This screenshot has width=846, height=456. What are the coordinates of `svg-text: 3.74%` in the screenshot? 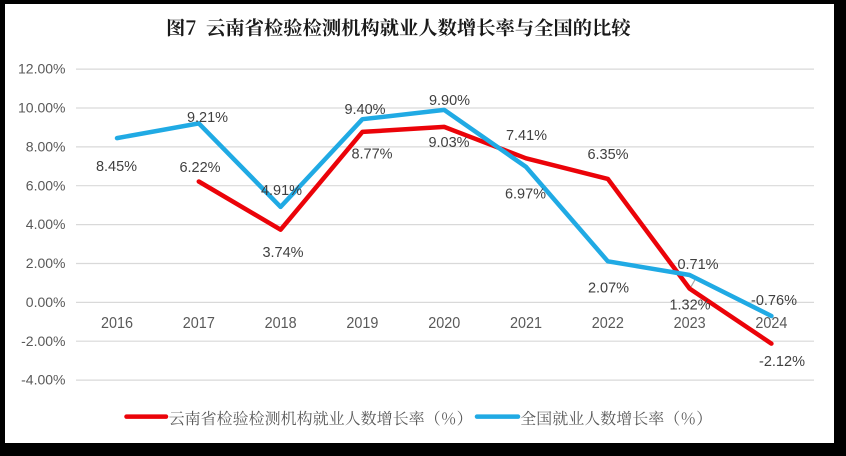 It's located at (282, 253).